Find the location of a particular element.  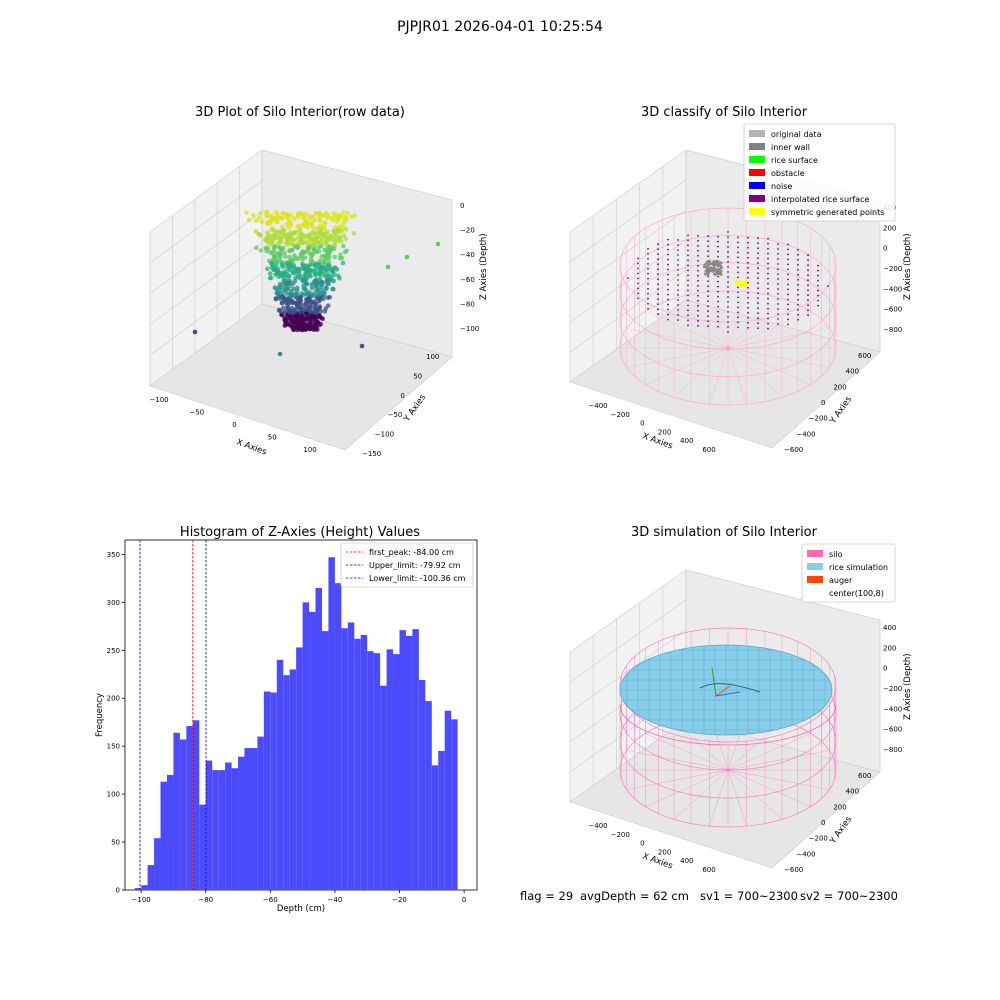

simulation-z-tick: −400 is located at coordinates (892, 709).